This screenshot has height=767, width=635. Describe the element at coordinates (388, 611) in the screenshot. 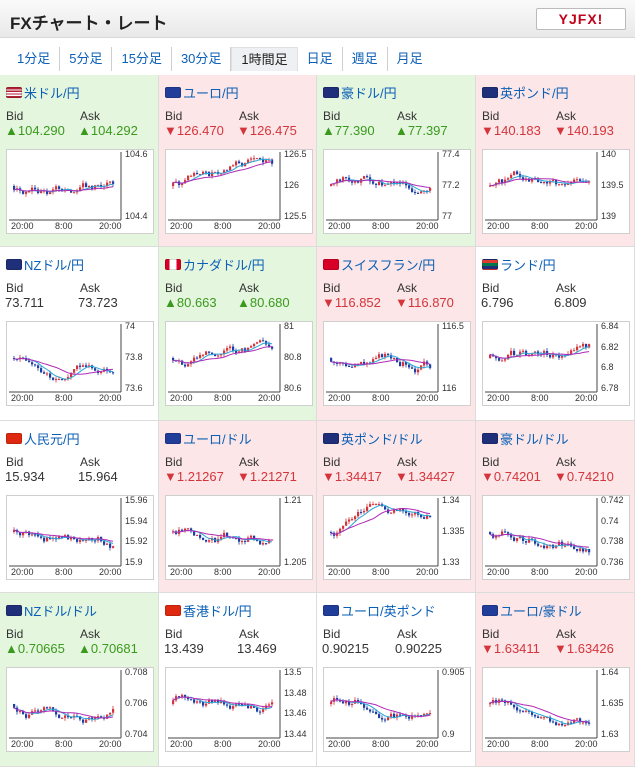

I see `currency-pair-name: ユーロ/英ポンド` at that location.